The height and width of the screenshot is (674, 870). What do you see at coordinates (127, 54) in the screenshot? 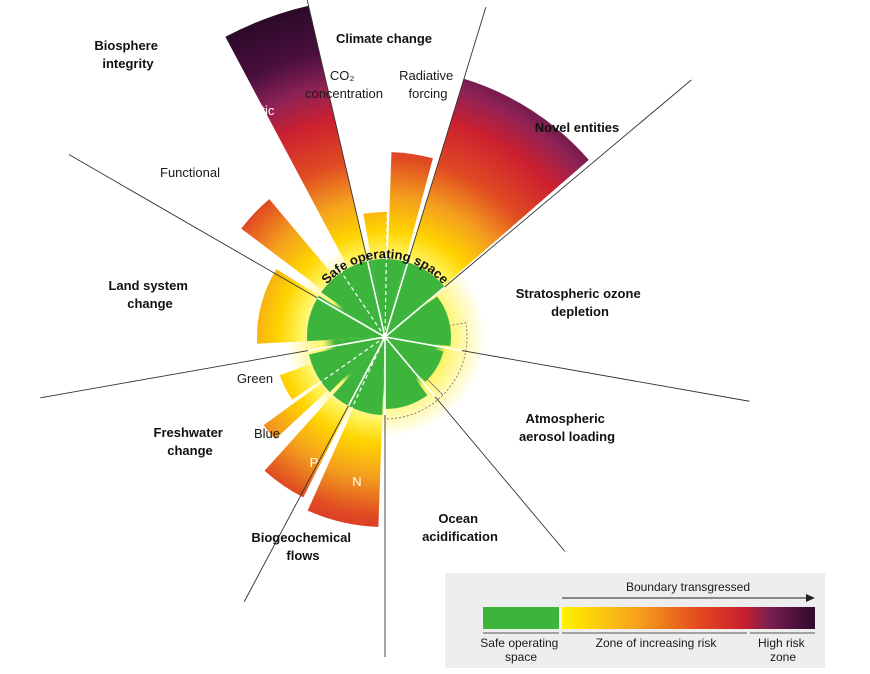
I see `category-biosphere-integrity: Biosphere integrity` at bounding box center [127, 54].